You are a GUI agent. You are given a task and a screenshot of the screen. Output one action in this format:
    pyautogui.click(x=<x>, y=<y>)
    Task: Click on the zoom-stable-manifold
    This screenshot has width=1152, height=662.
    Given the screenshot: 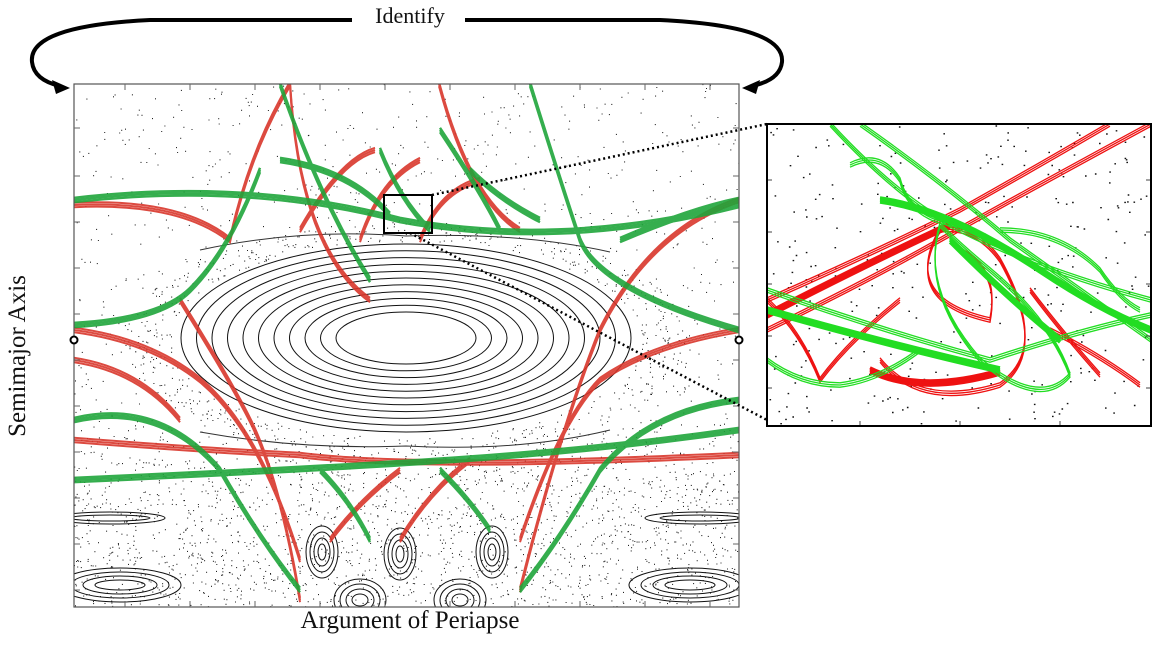 What is the action you would take?
    pyautogui.click(x=959, y=258)
    